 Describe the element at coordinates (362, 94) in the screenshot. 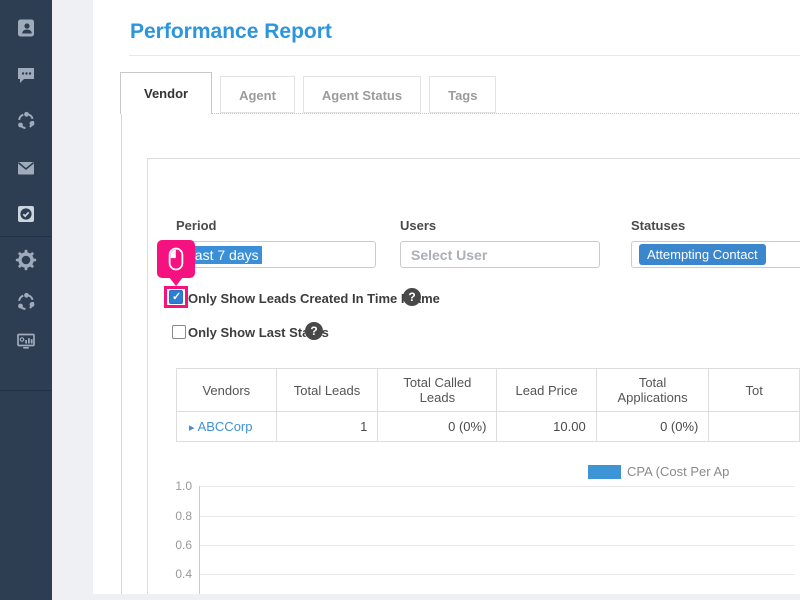

I see `tab-agent-status: Agent Status` at that location.